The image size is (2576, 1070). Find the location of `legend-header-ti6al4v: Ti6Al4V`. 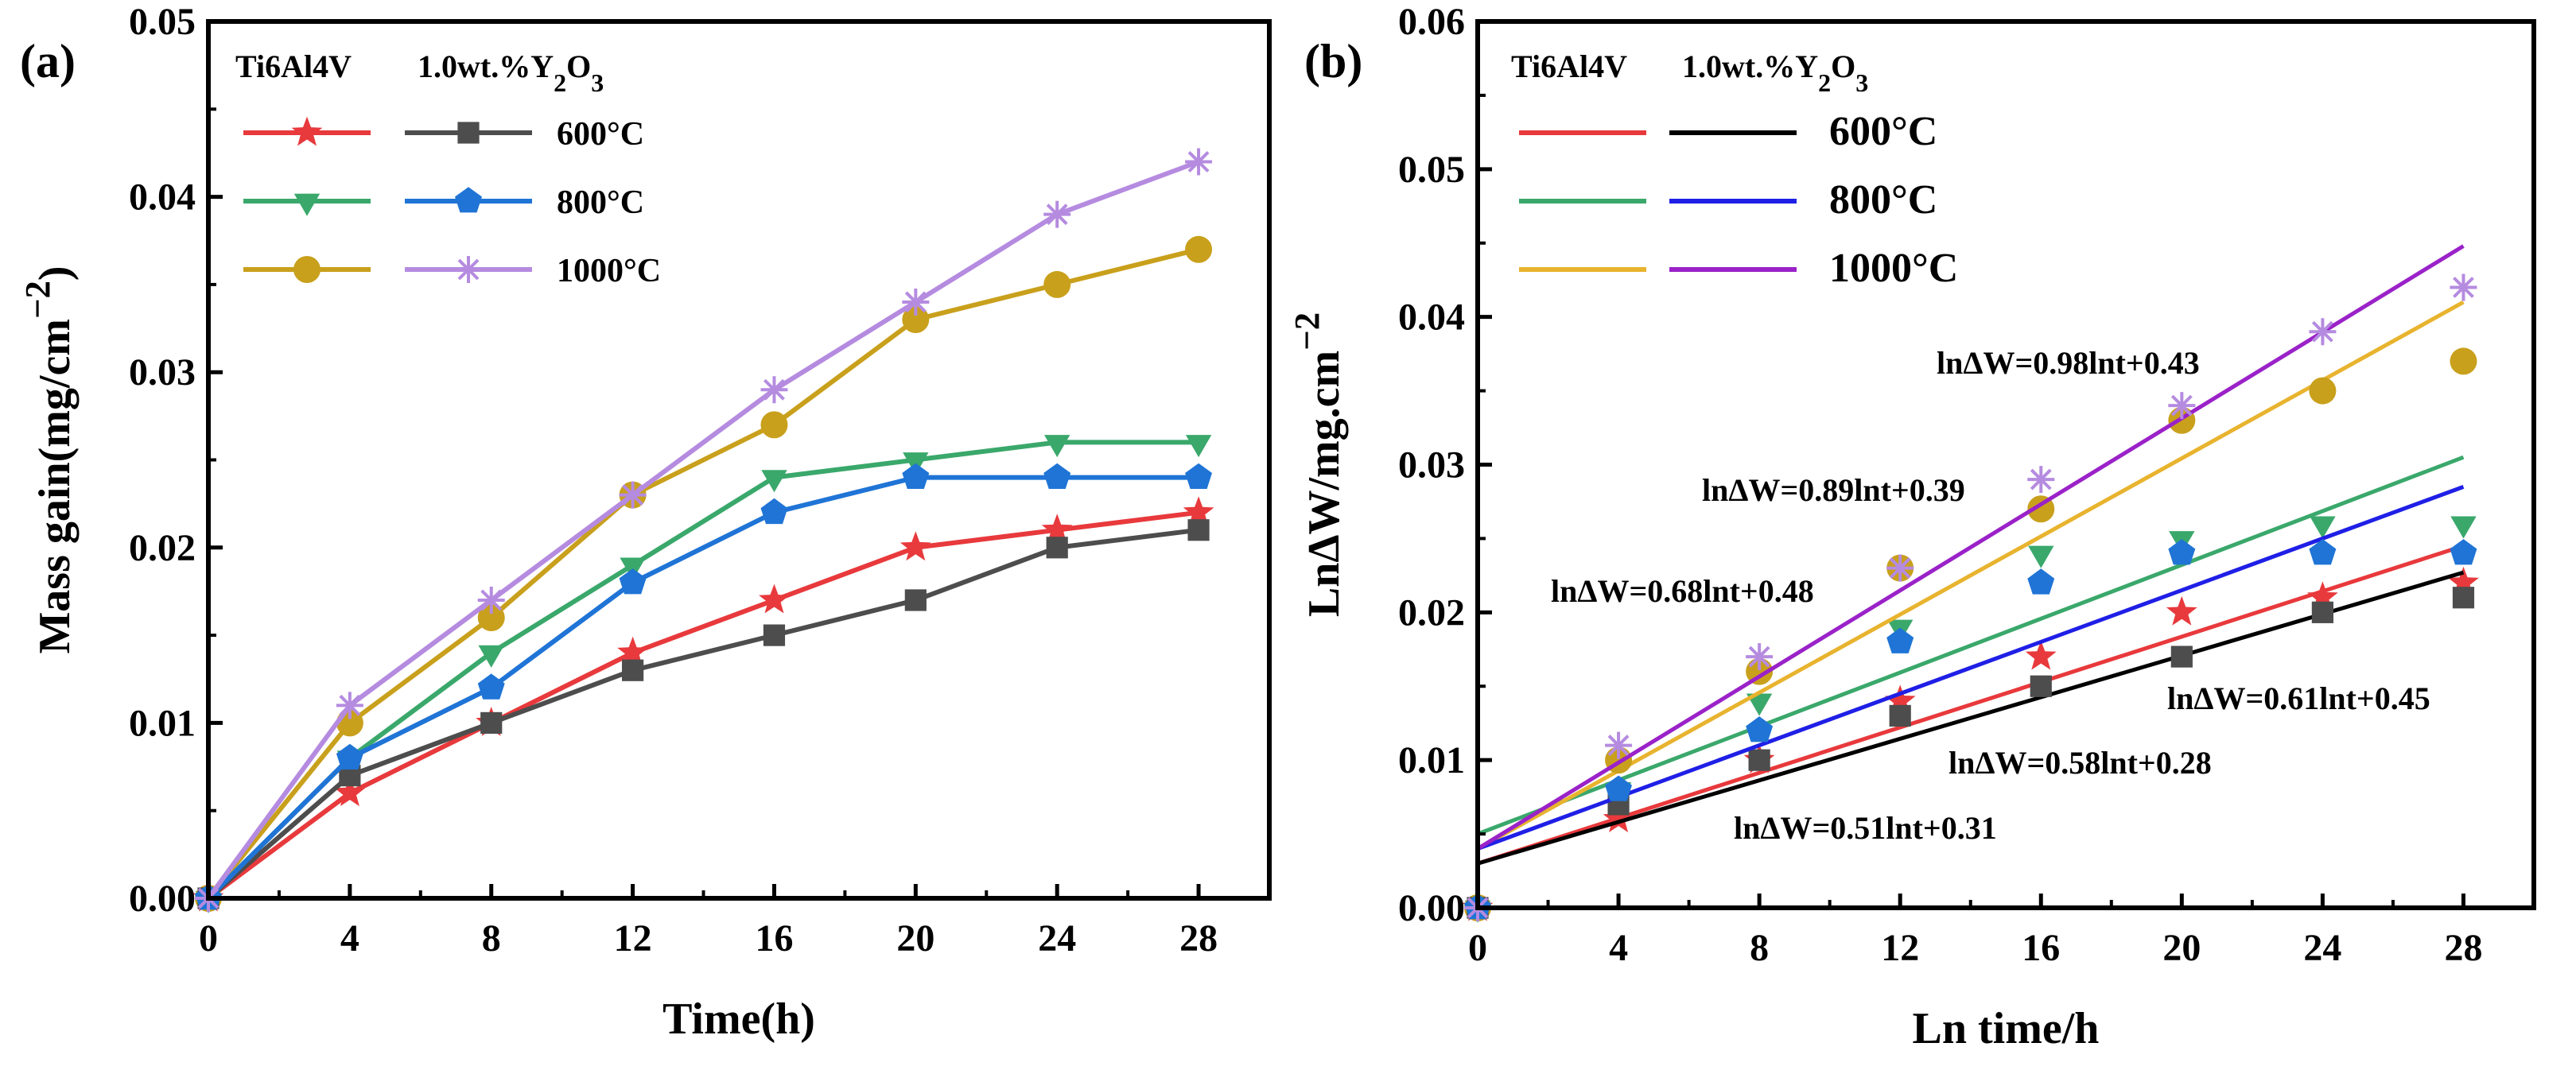

legend-header-ti6al4v: Ti6Al4V is located at coordinates (293, 66).